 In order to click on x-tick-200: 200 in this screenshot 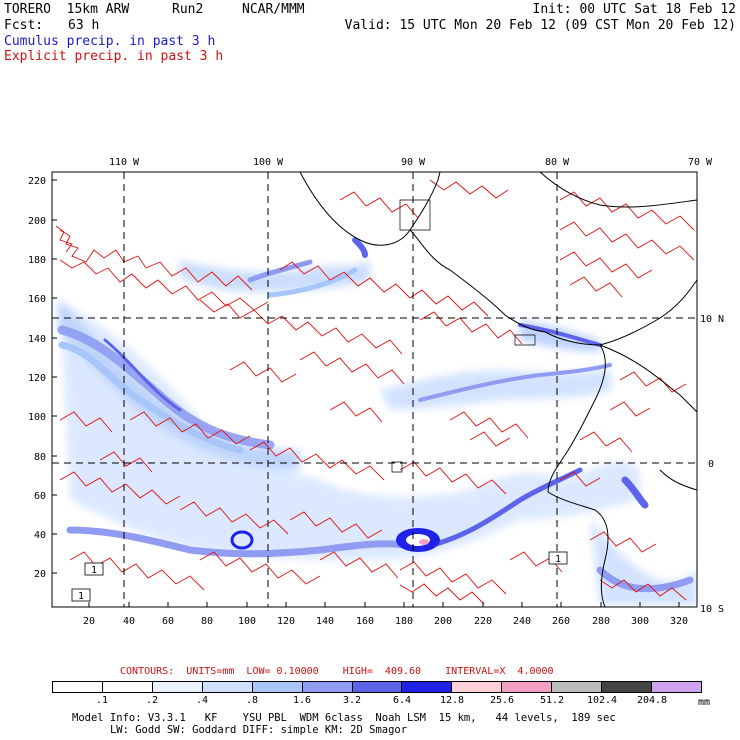, I will do `click(443, 621)`.